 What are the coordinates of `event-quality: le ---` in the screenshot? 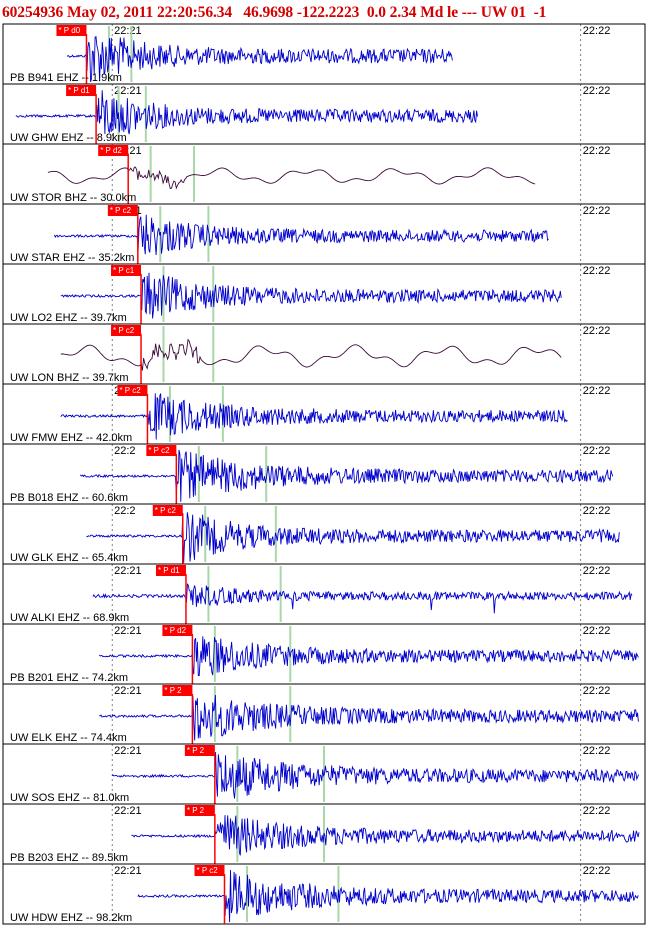 It's located at (462, 12).